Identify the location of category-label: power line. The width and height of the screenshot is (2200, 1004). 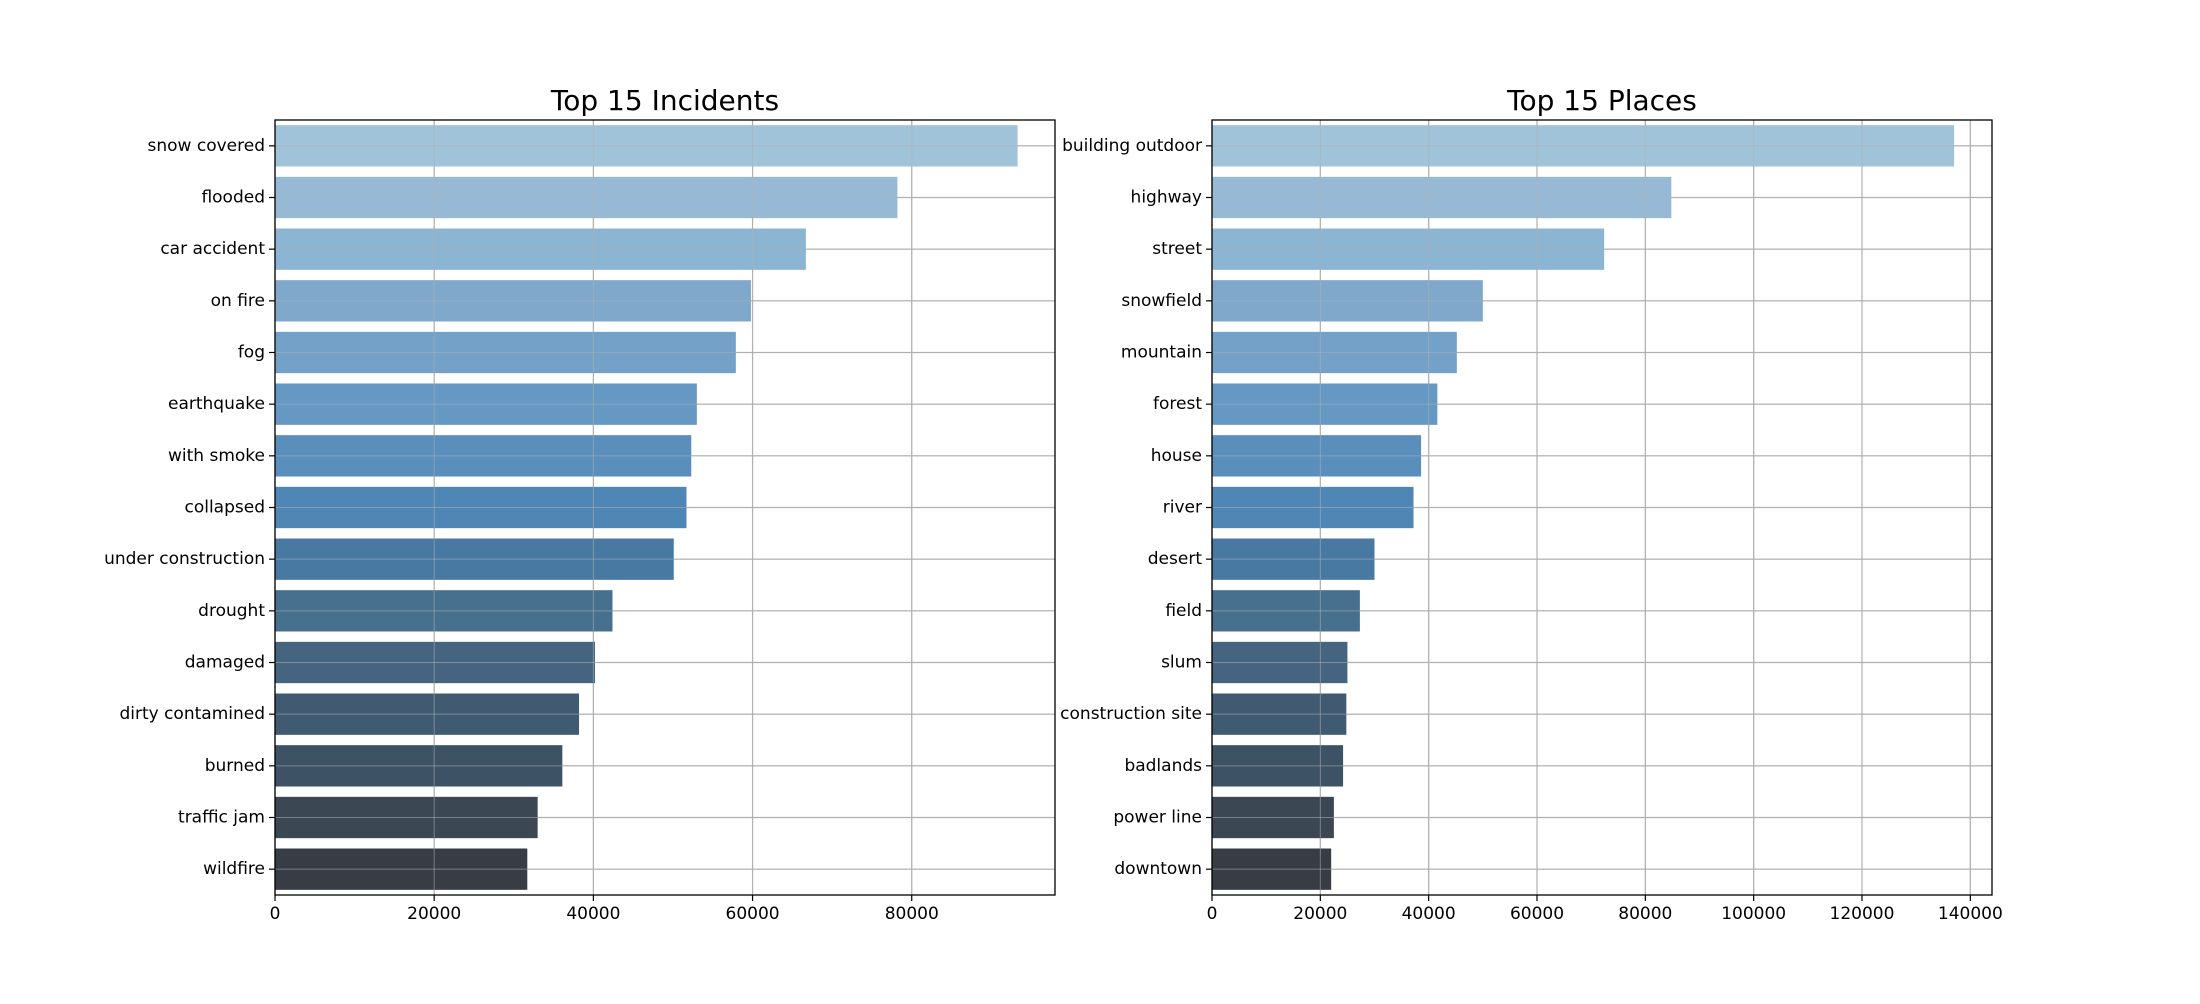
(1157, 818).